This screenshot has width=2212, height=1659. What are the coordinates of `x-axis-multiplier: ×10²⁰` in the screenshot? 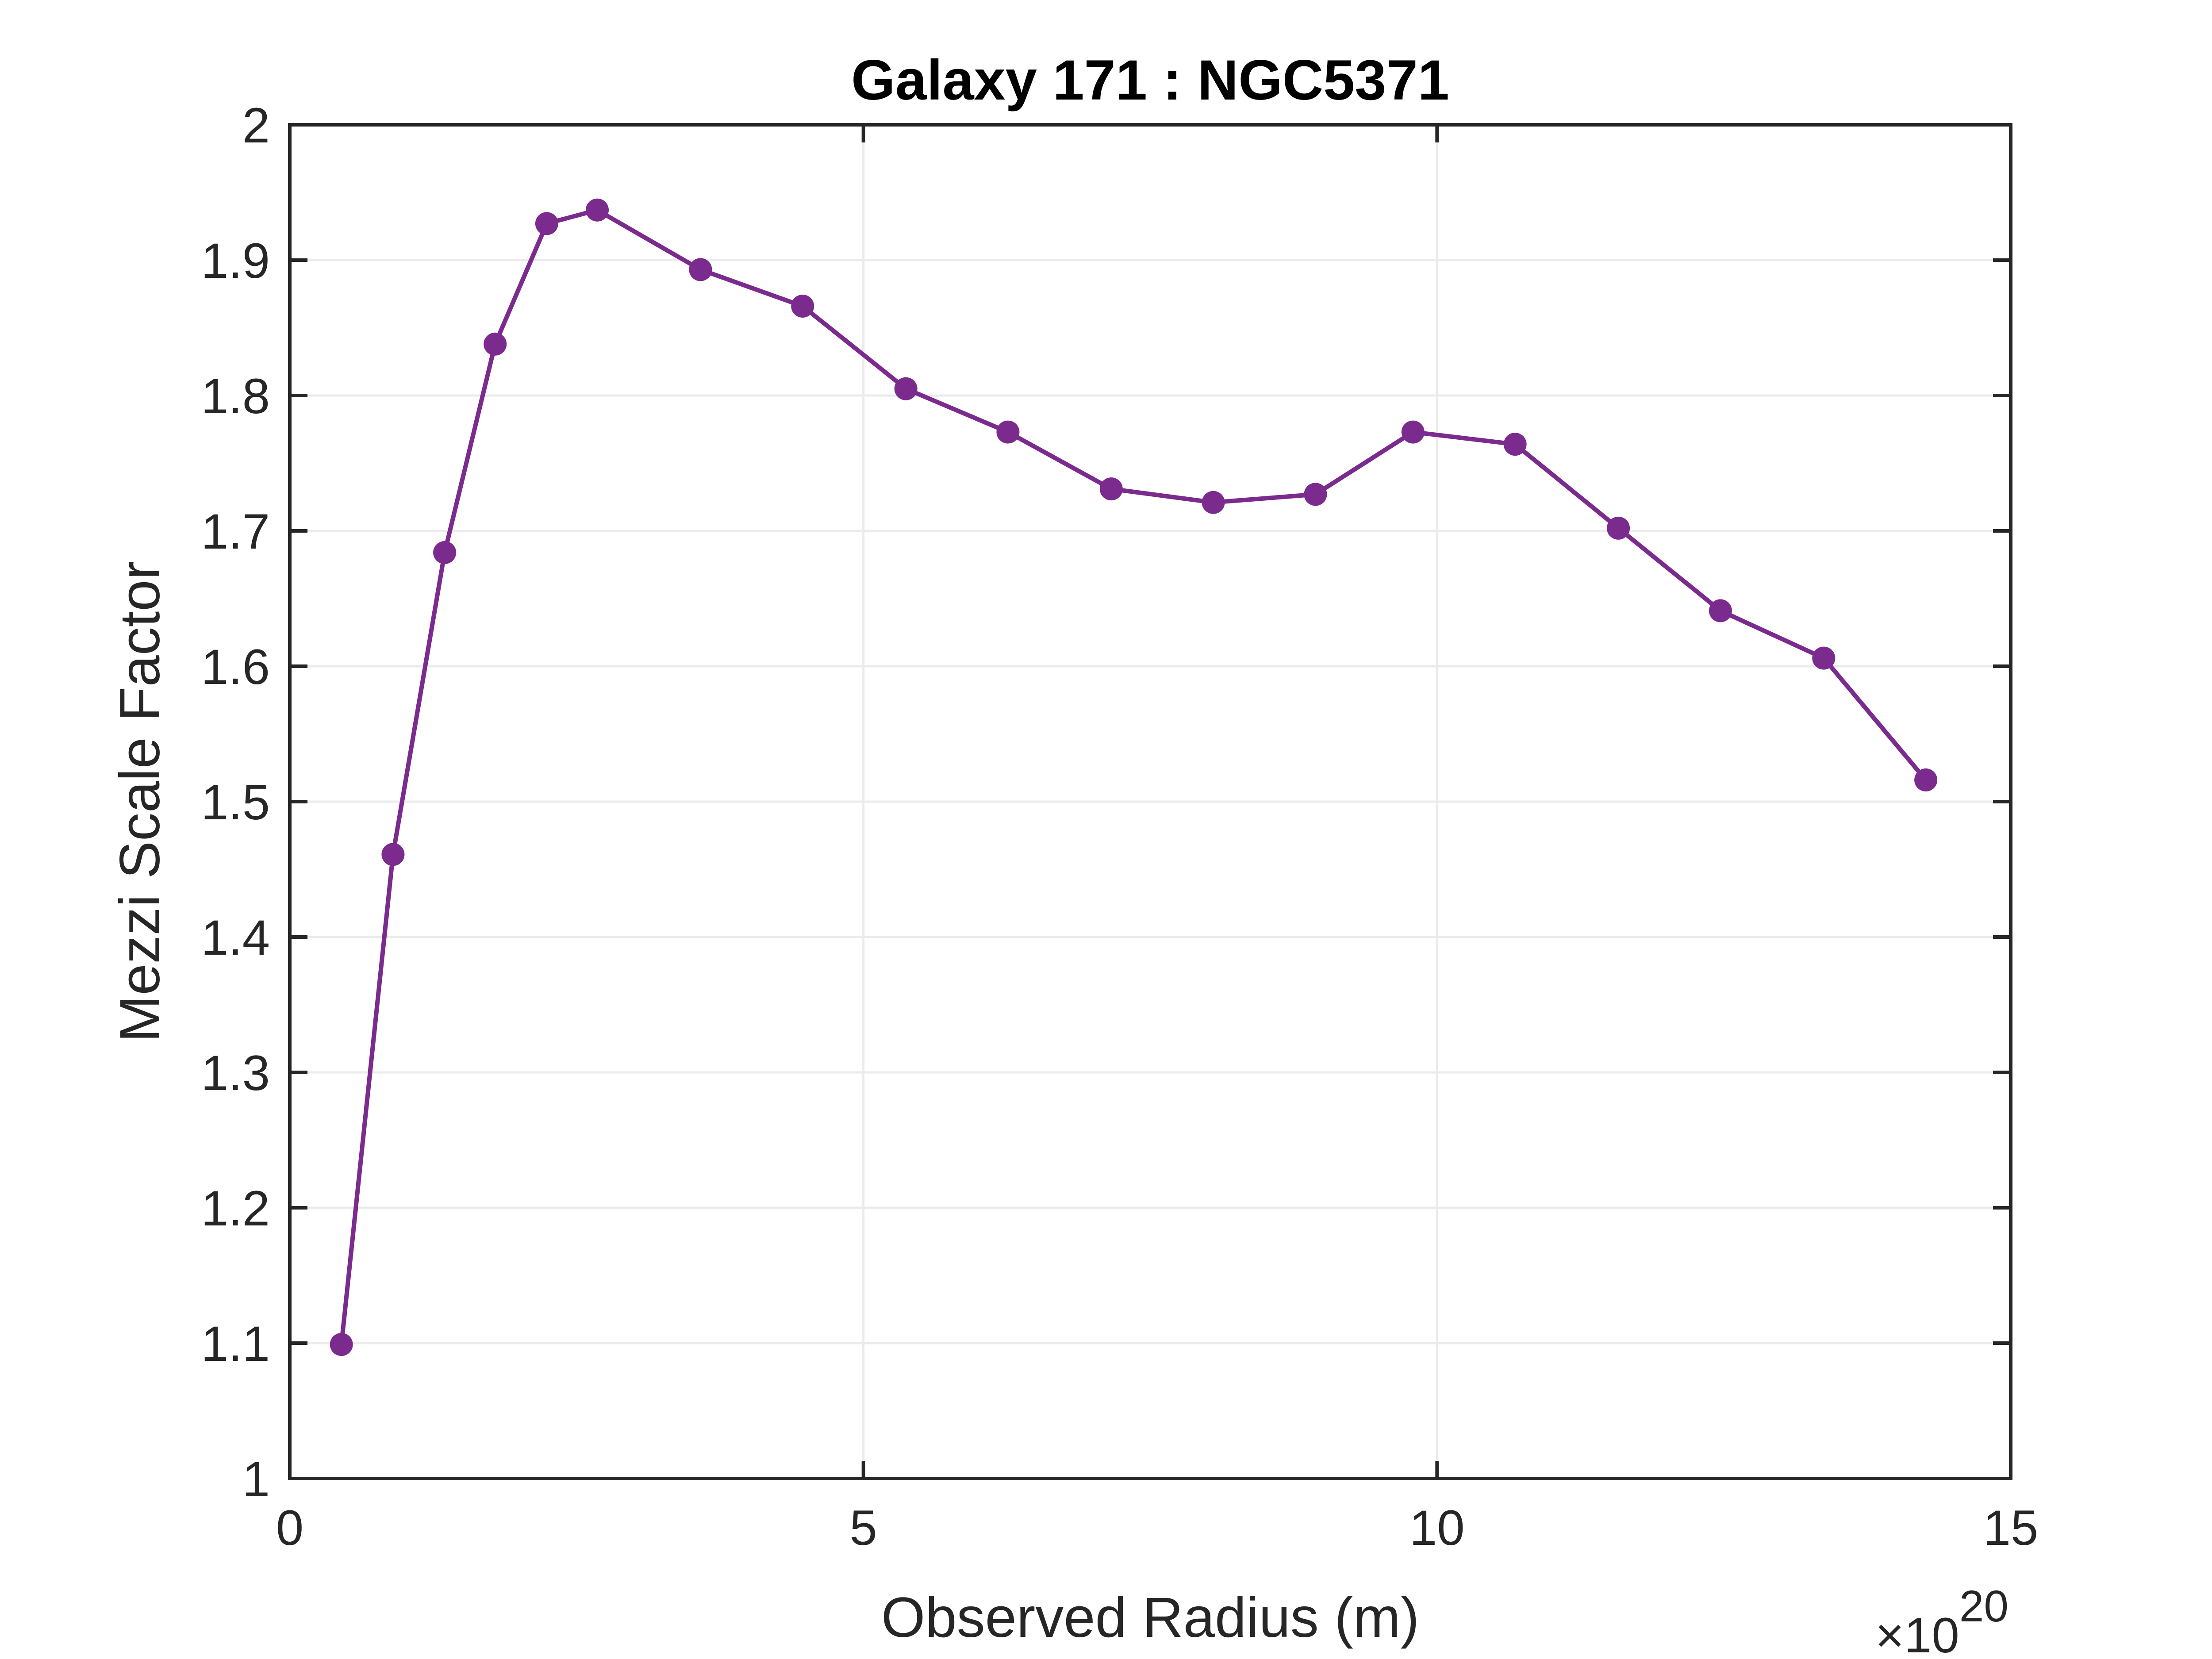 It's located at (1942, 1621).